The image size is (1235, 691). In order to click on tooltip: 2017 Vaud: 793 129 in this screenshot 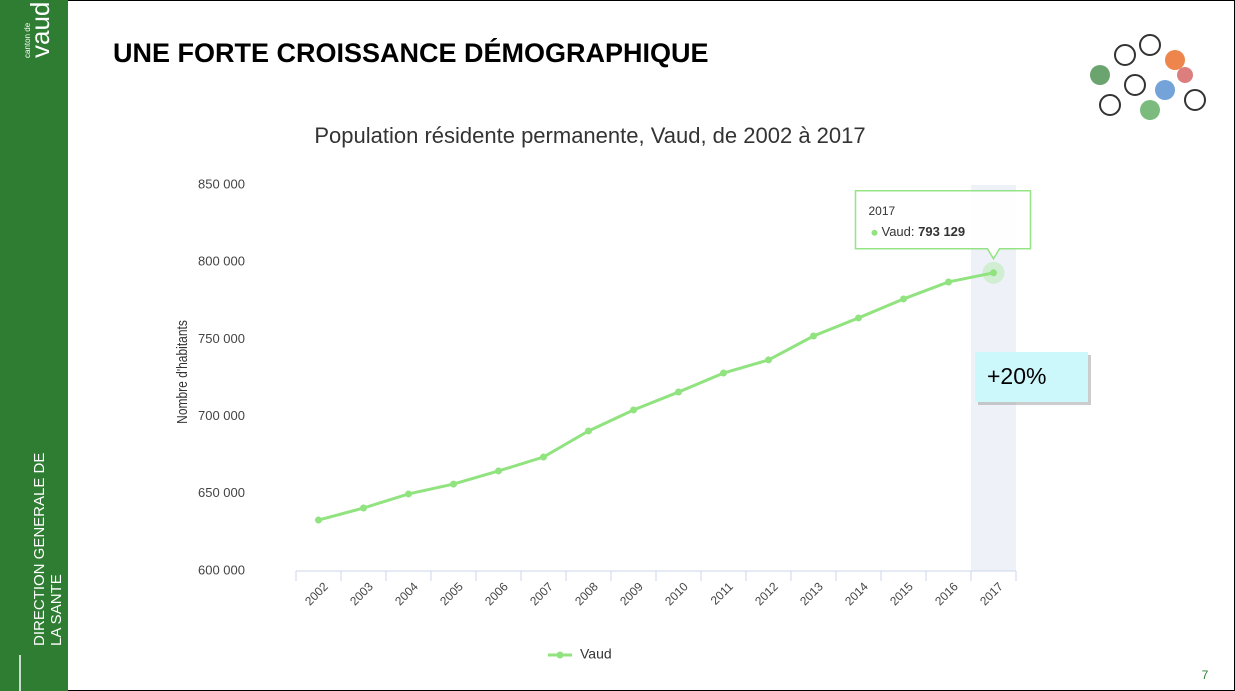, I will do `click(943, 225)`.